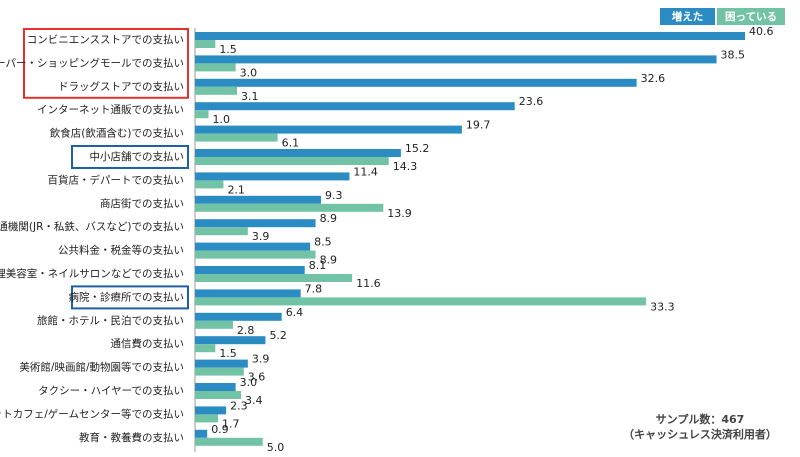 The image size is (800, 457). Describe the element at coordinates (417, 148) in the screenshot. I see `value-label: 15.2` at that location.